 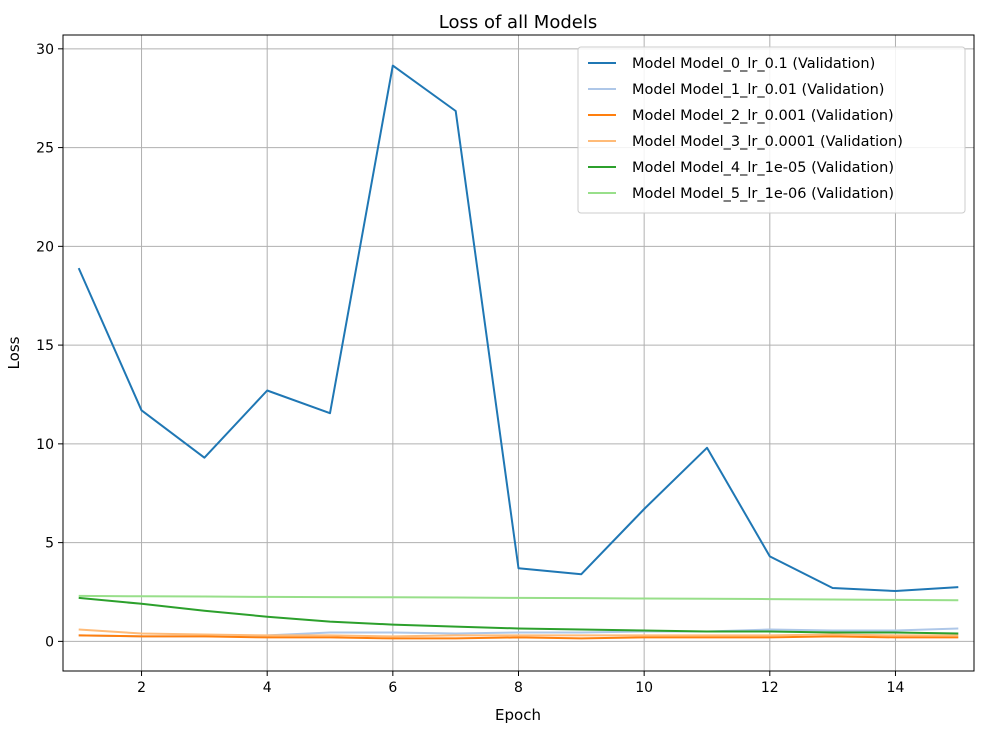 I want to click on y-tick-label: 15, so click(x=45, y=346).